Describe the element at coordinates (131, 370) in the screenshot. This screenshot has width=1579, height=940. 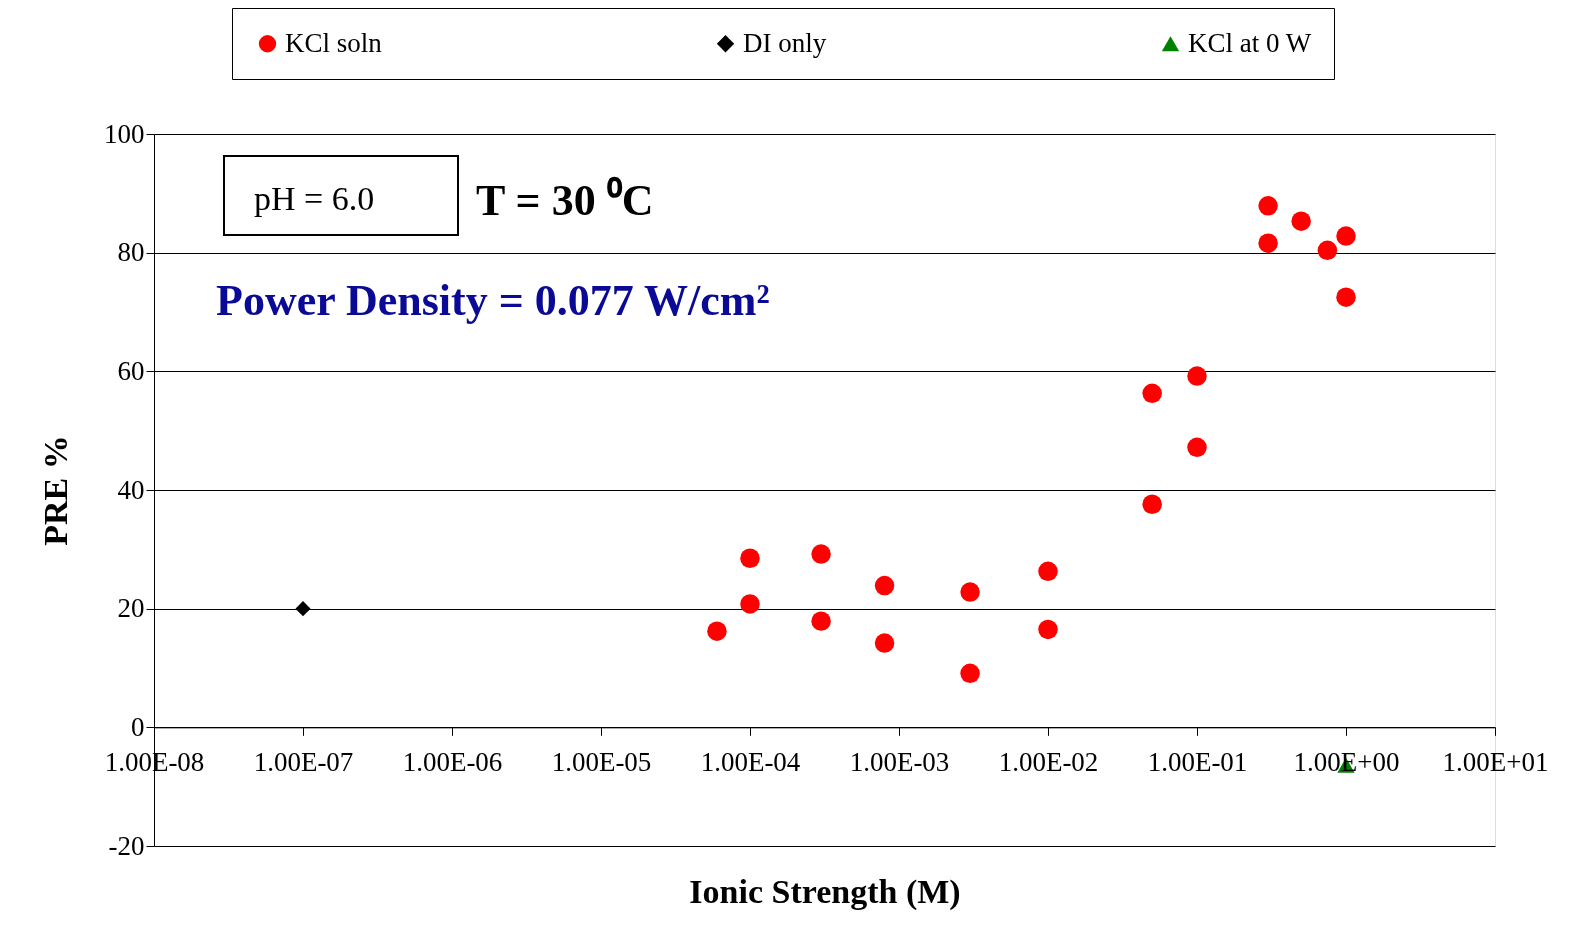
I see `y-tick-label: 60` at that location.